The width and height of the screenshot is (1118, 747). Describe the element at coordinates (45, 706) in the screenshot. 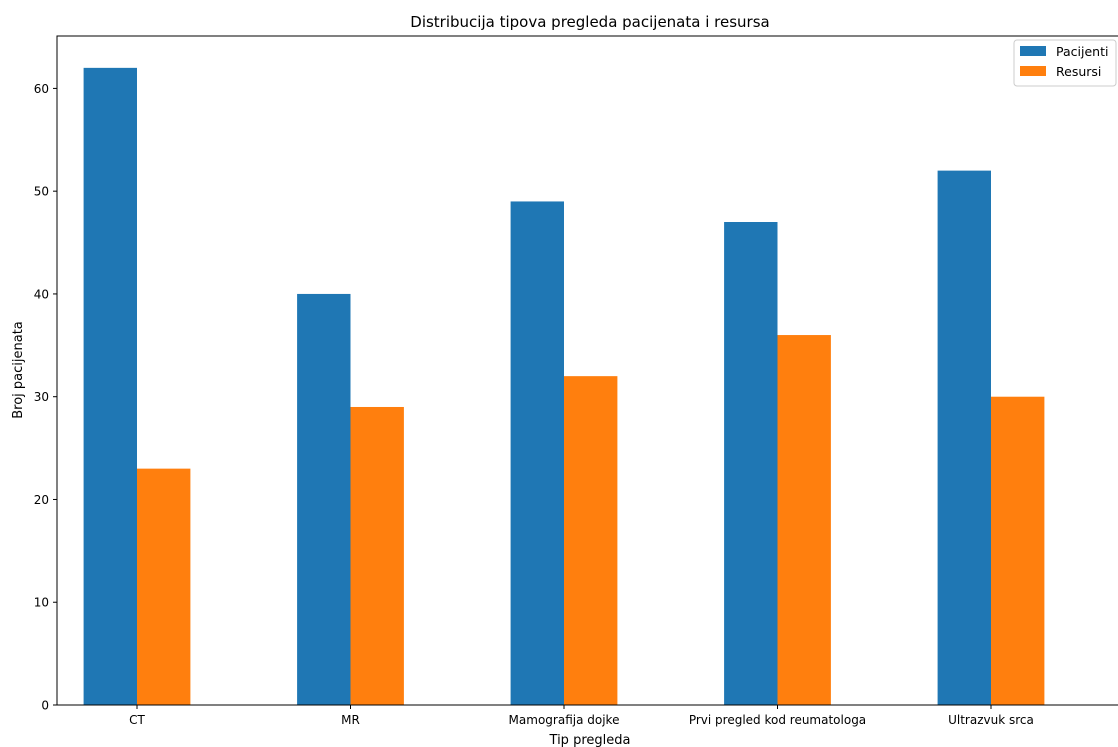

I see `y-tick-label: 0` at that location.